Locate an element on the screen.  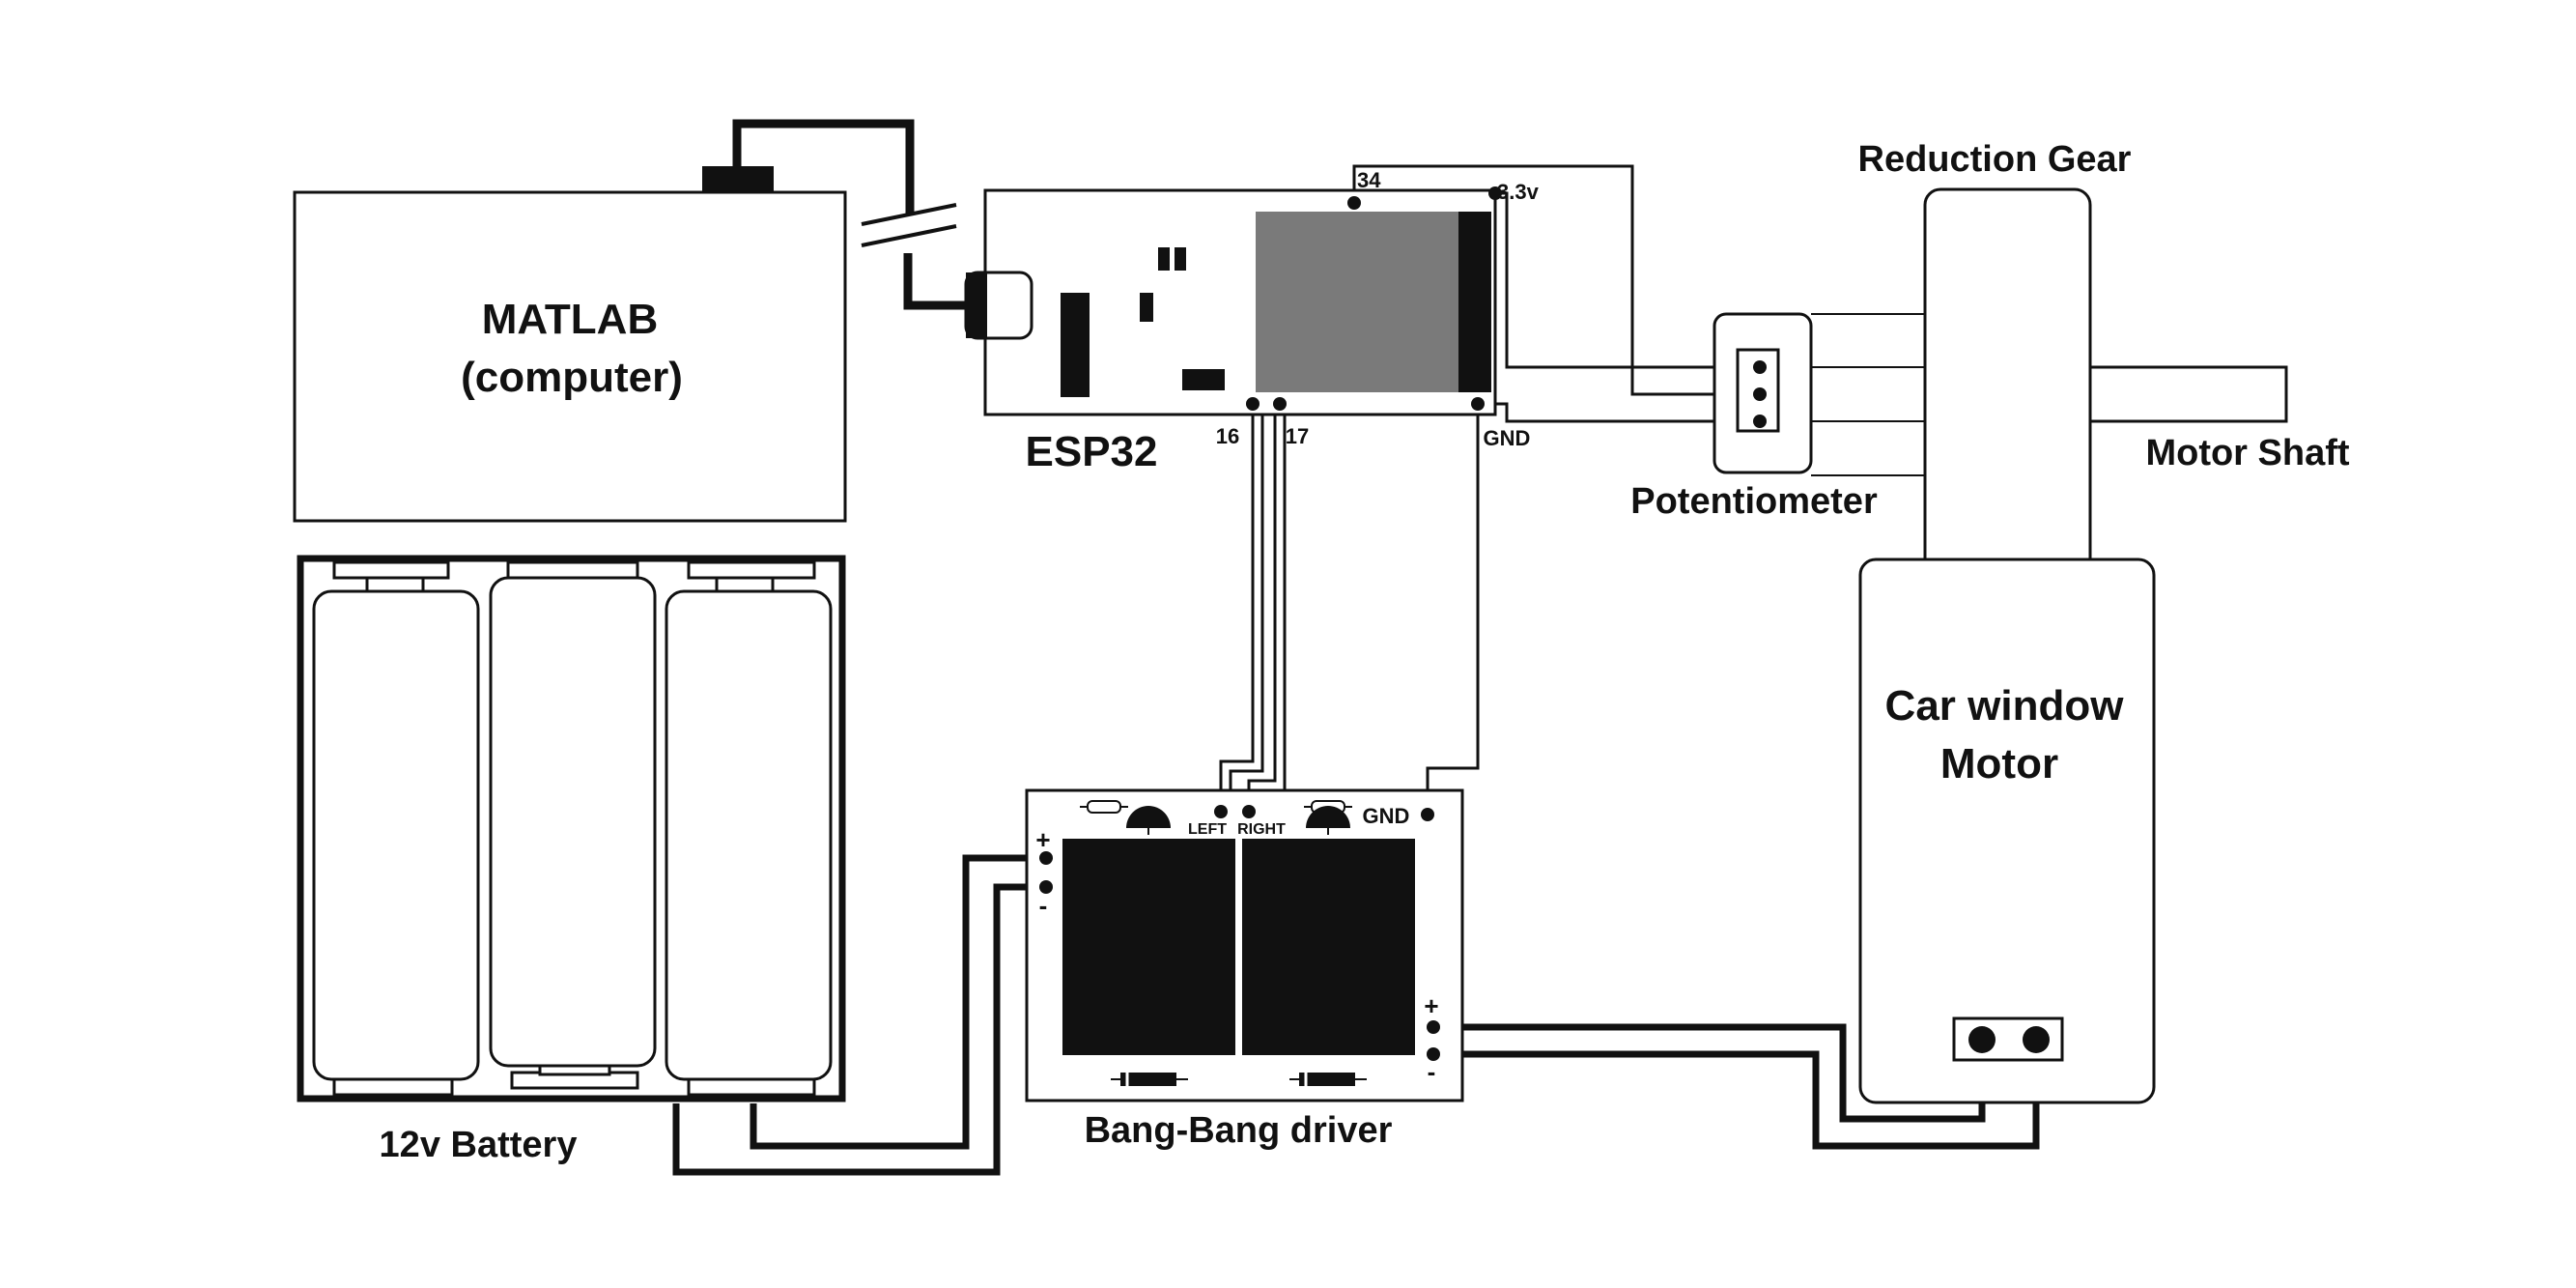
esp32-board: 34 3.3v 16 17 GND ESP32 is located at coordinates (1252, 322).